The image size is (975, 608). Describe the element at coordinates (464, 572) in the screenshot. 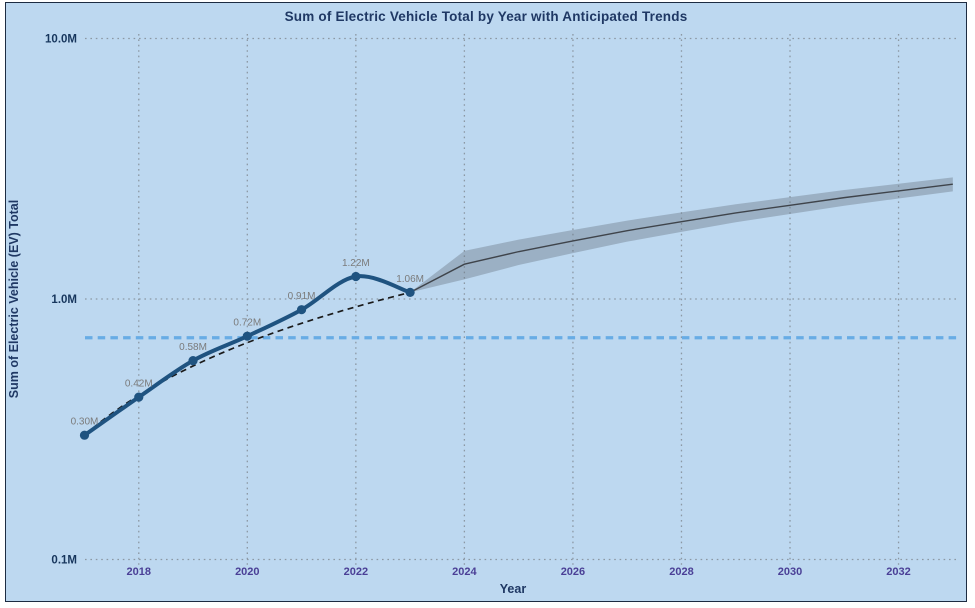

I see `x-tick-label: 2024` at that location.